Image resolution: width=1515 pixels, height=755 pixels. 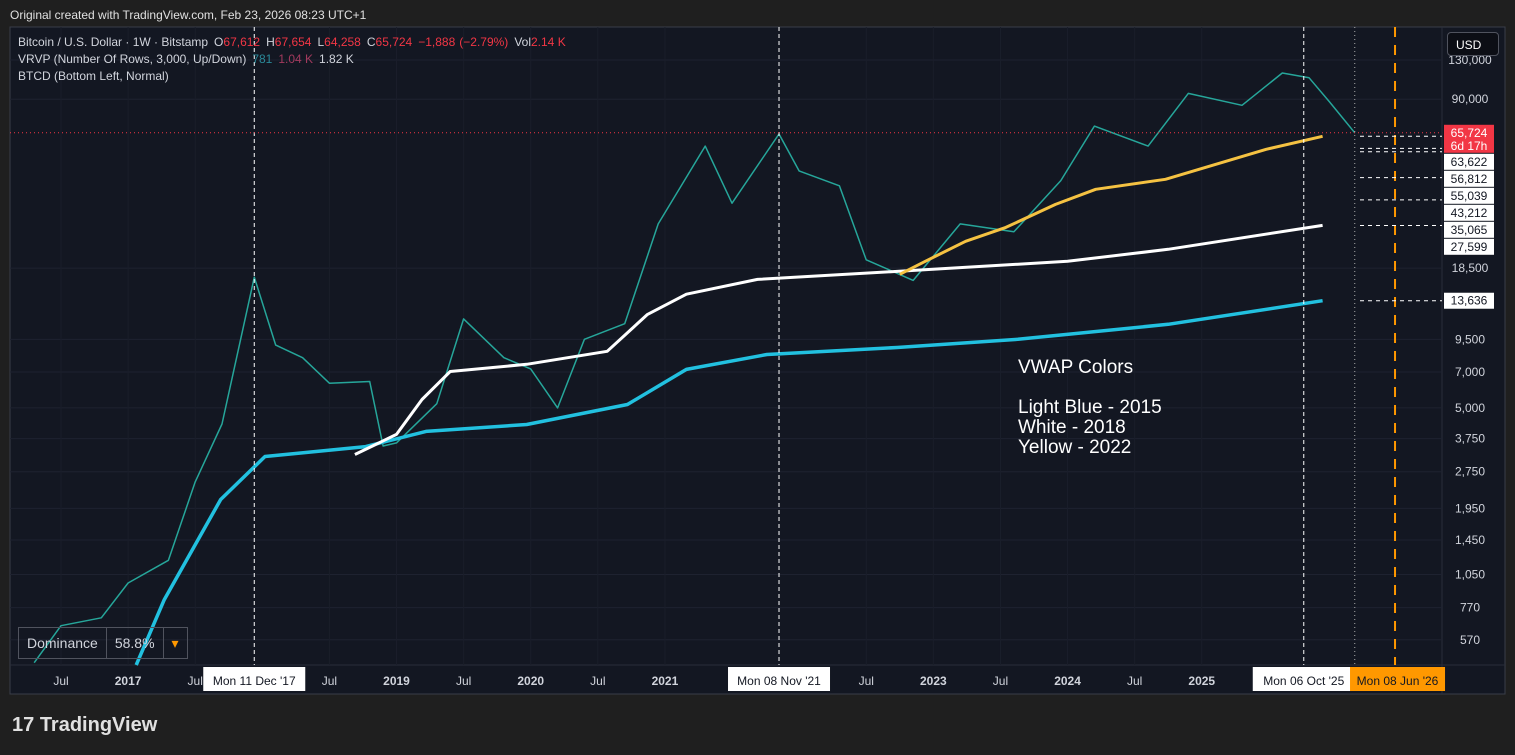 What do you see at coordinates (1470, 268) in the screenshot?
I see `y-tick-label: 18,500` at bounding box center [1470, 268].